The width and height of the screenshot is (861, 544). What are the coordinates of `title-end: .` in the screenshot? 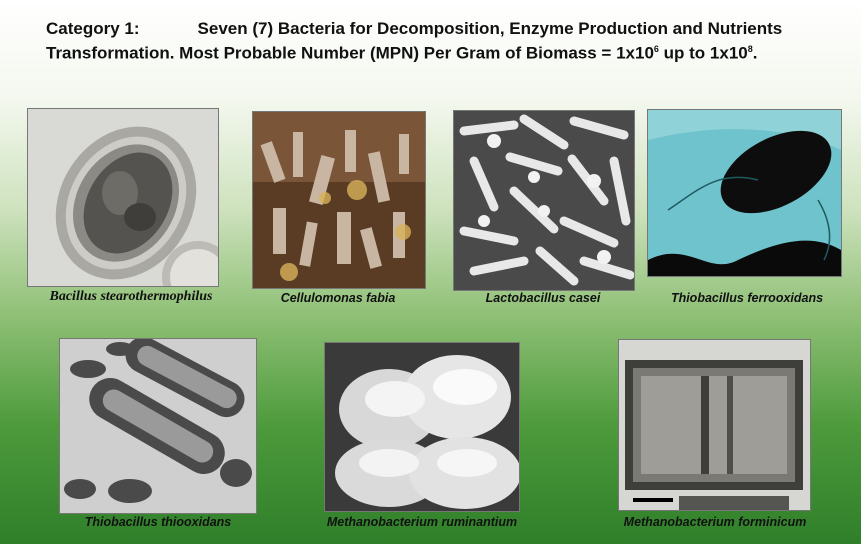 It's located at (755, 53).